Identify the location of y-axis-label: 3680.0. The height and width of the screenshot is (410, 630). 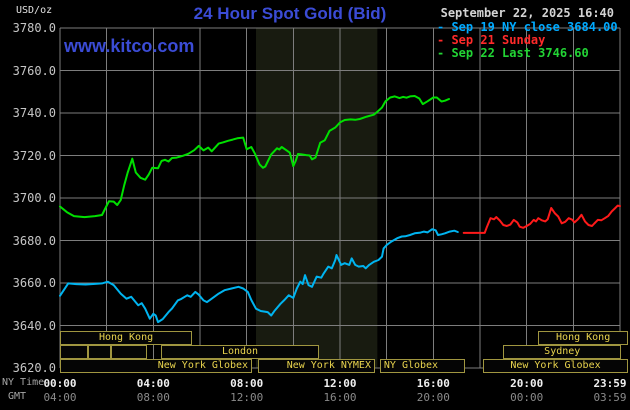
(34, 240).